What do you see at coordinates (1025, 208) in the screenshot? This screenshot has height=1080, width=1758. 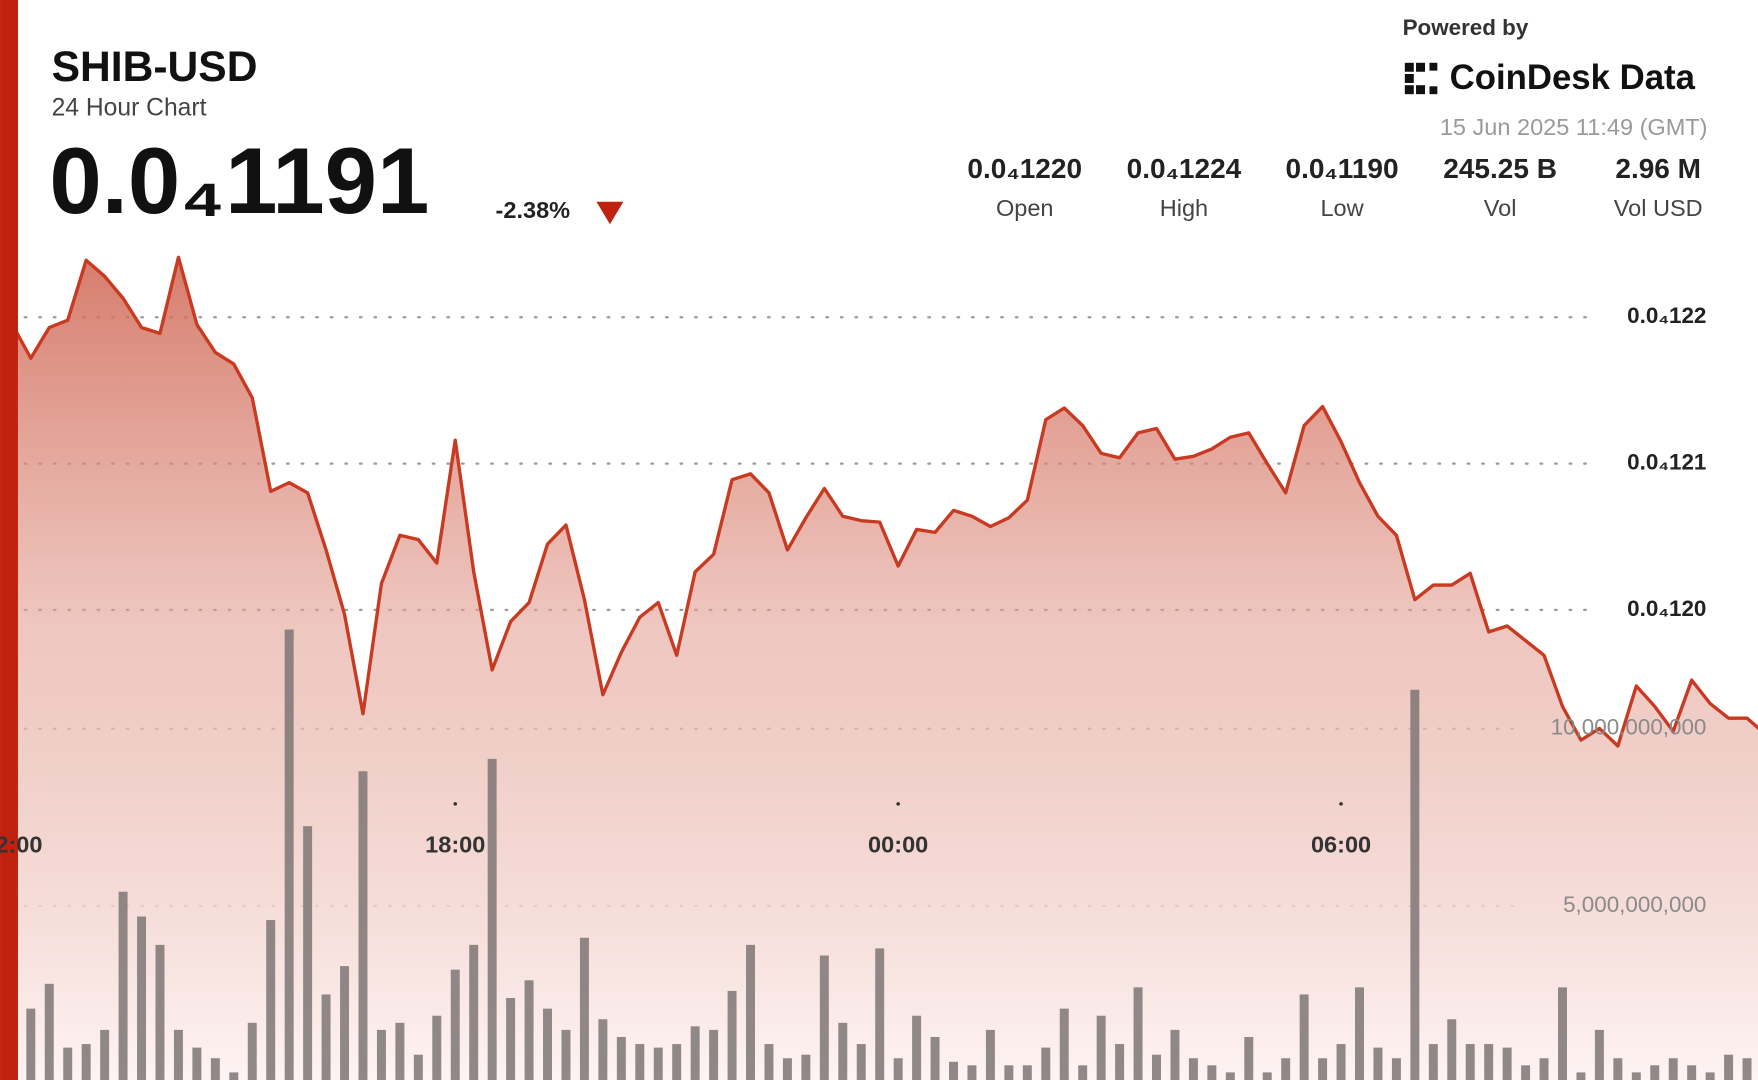 I see `stat-label: Open` at bounding box center [1025, 208].